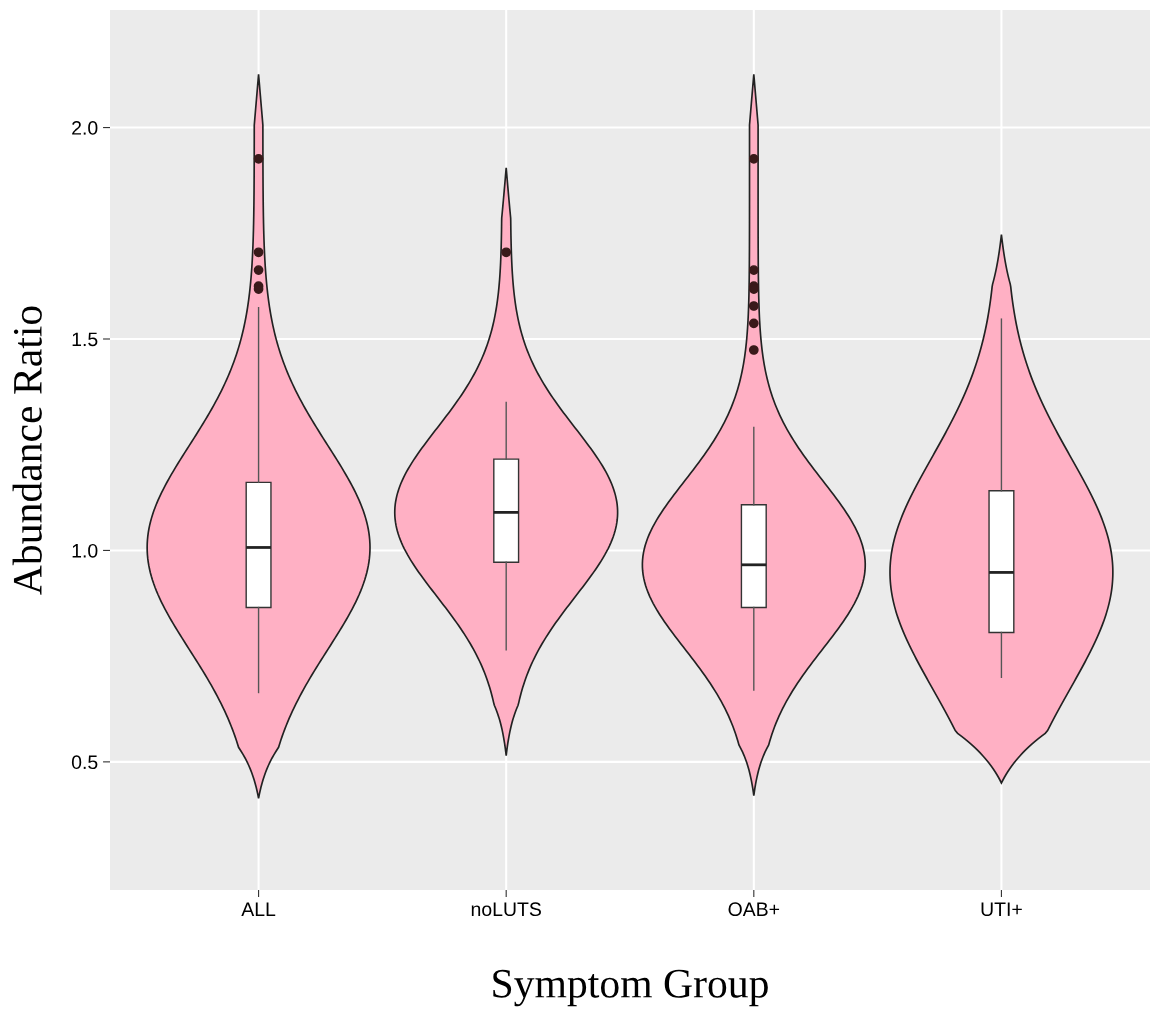 This screenshot has height=1024, width=1168. What do you see at coordinates (85, 550) in the screenshot?
I see `y-tick-label: 1.0` at bounding box center [85, 550].